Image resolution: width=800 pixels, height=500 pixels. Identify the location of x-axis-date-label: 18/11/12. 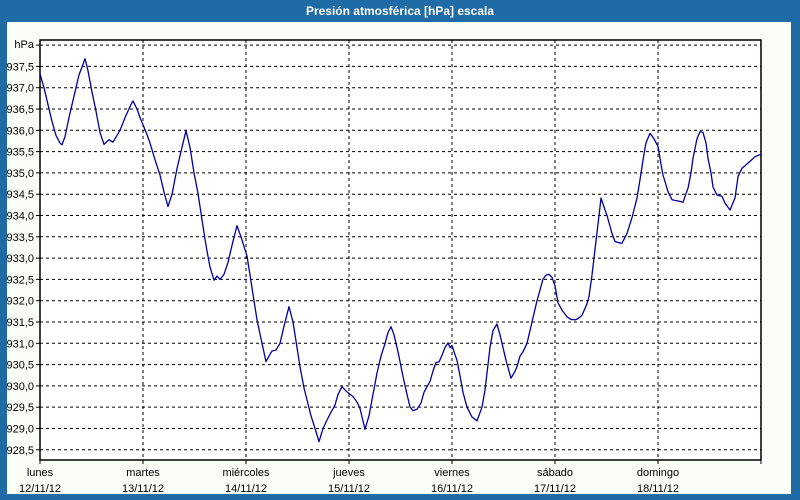
(658, 488).